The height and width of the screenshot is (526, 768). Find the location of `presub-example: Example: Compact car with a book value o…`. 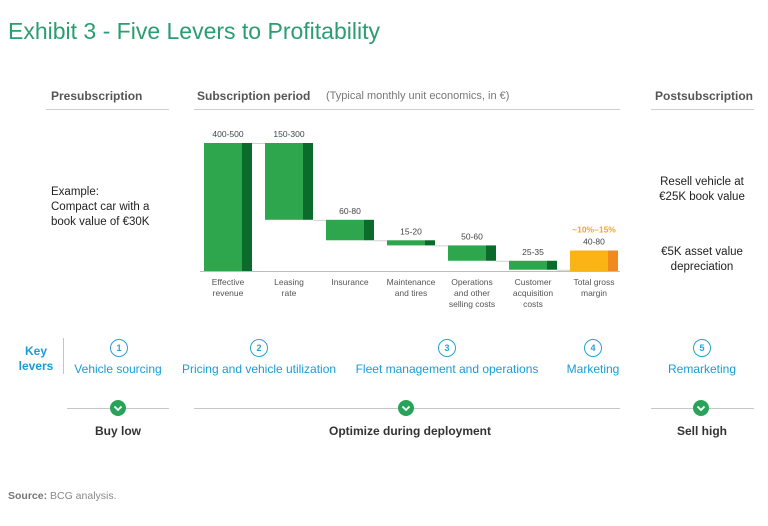

presub-example: Example: Compact car with a book value o… is located at coordinates (100, 207).